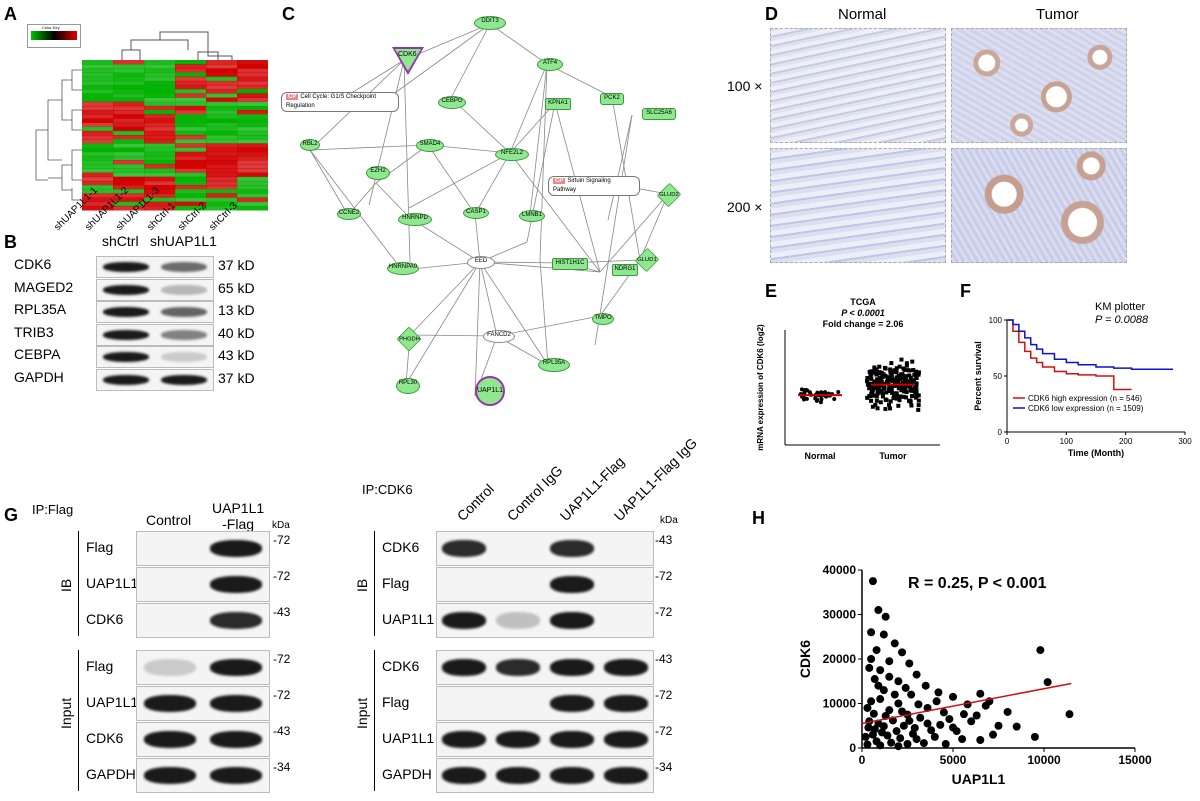 Image resolution: width=1200 pixels, height=801 pixels. Describe the element at coordinates (664, 731) in the screenshot. I see `mw-marker: -72` at that location.